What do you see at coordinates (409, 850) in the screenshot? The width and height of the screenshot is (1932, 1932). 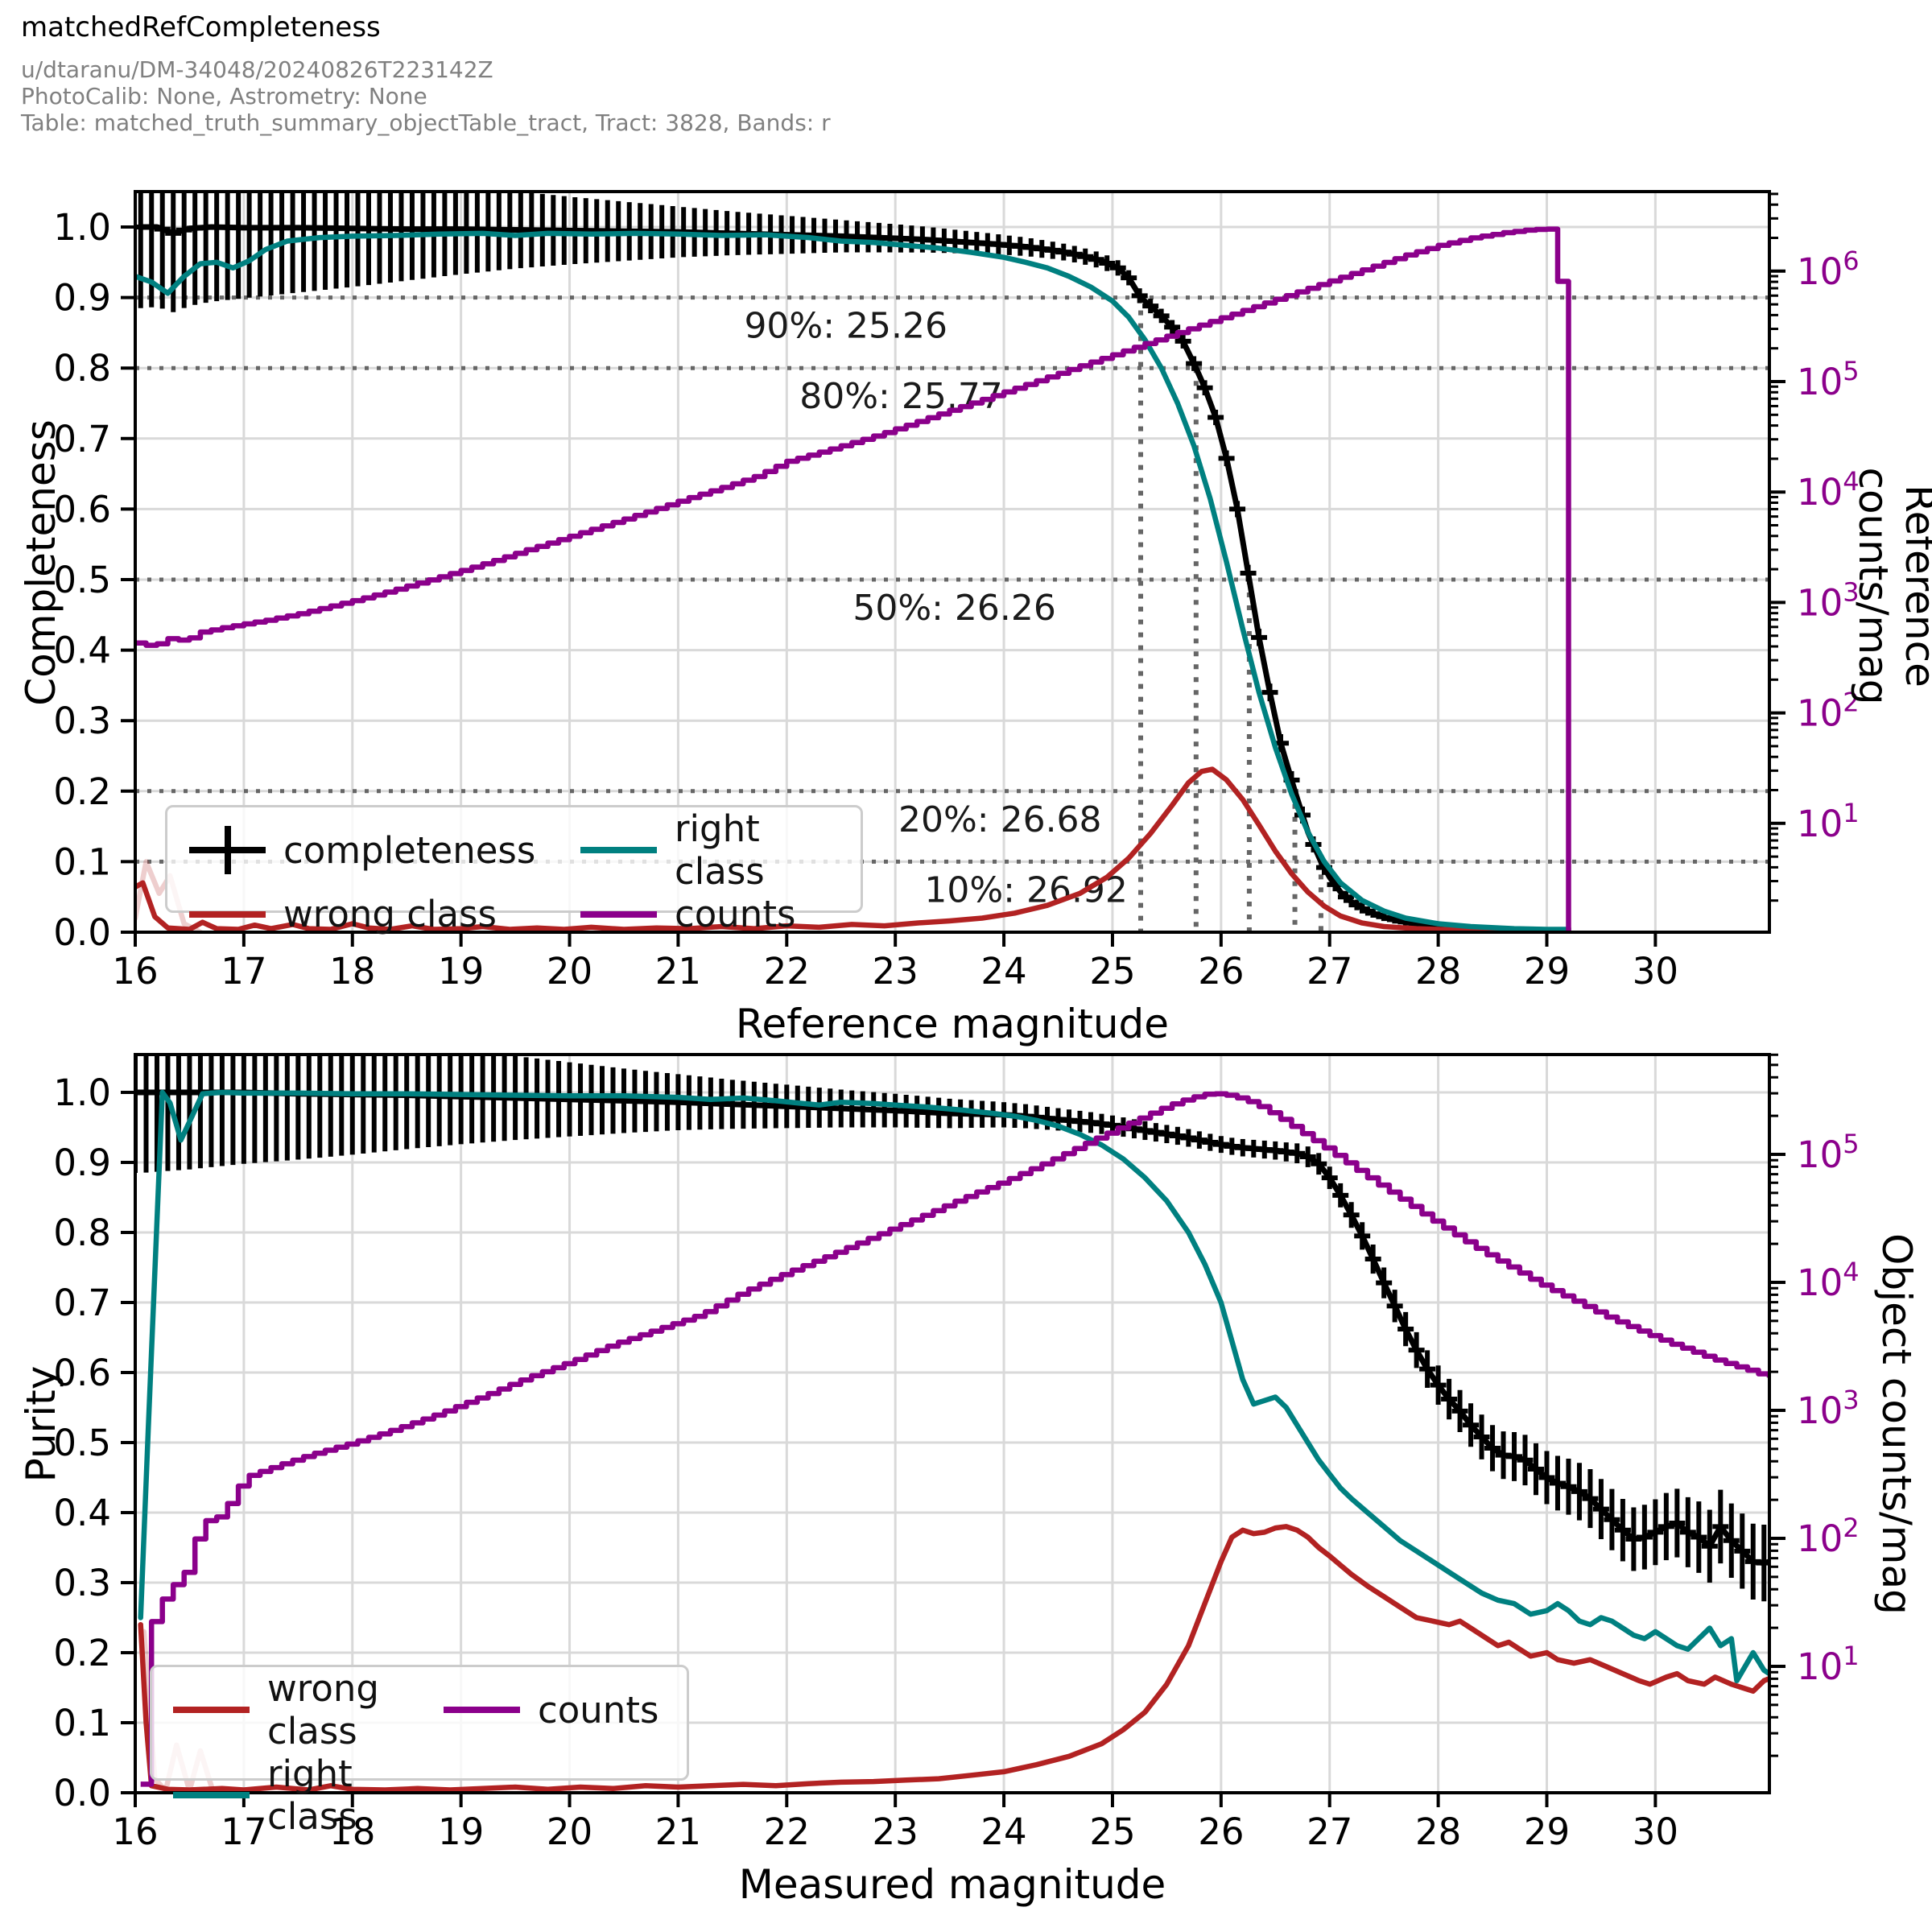 I see `legend-label: completeness` at bounding box center [409, 850].